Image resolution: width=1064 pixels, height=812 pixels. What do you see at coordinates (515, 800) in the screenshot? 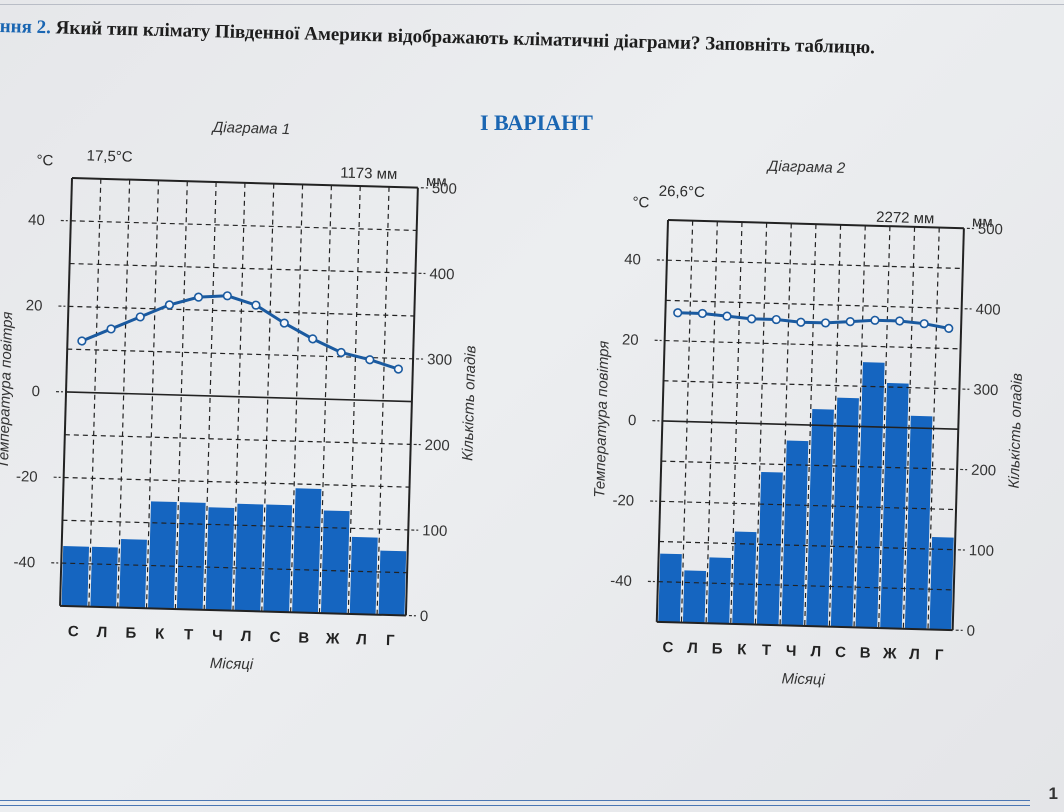
I see `bottom-rule` at bounding box center [515, 800].